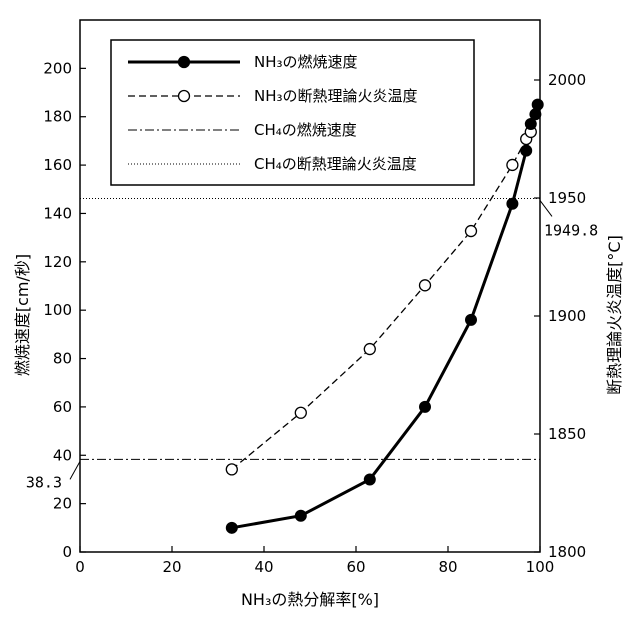  I want to click on right-y-tick-label: 1900, so click(567, 316).